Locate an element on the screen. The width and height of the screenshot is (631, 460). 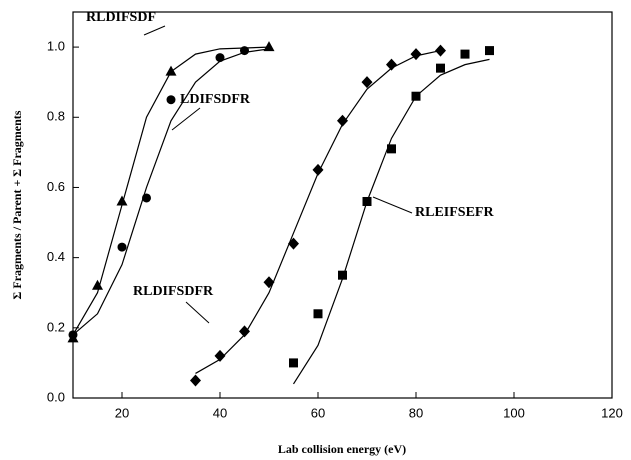
series-label: RLDIFSDF is located at coordinates (121, 17).